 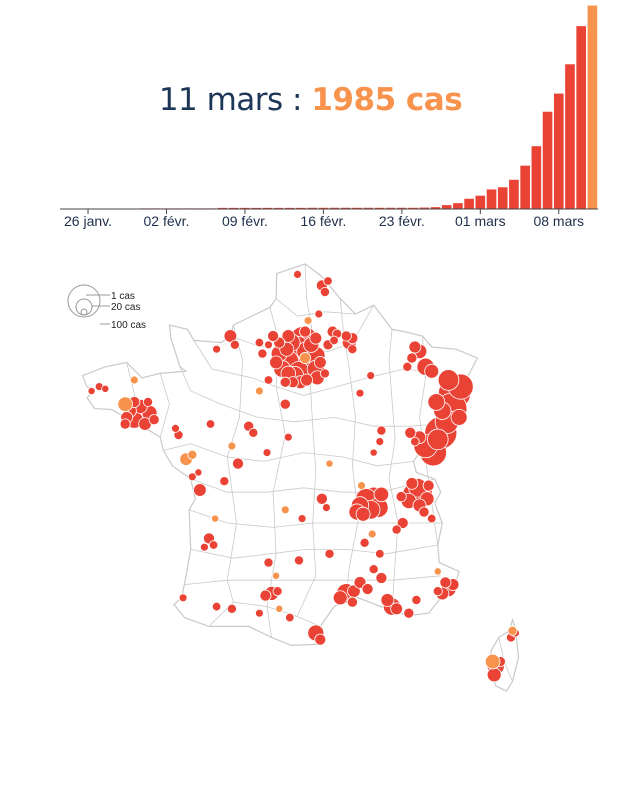 I want to click on bar-24-f-vr-, so click(x=413, y=208).